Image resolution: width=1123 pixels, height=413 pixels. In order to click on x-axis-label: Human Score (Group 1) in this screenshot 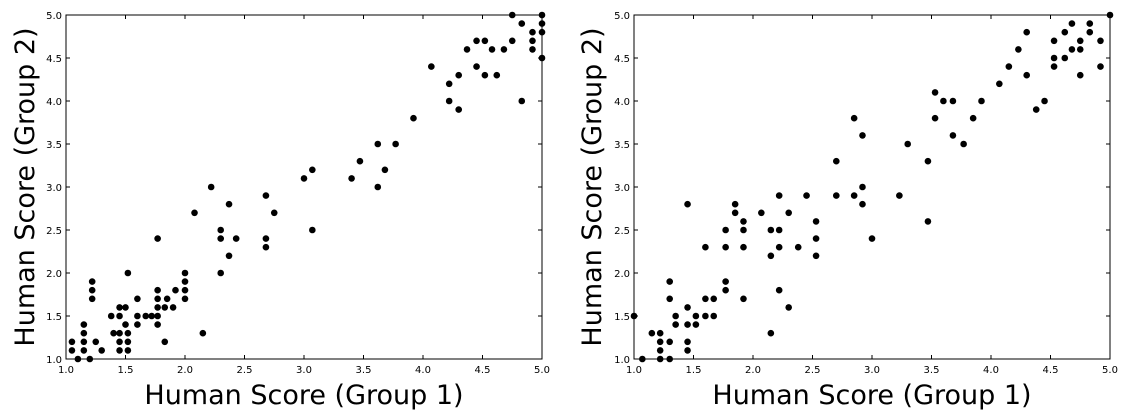, I will do `click(303, 395)`.